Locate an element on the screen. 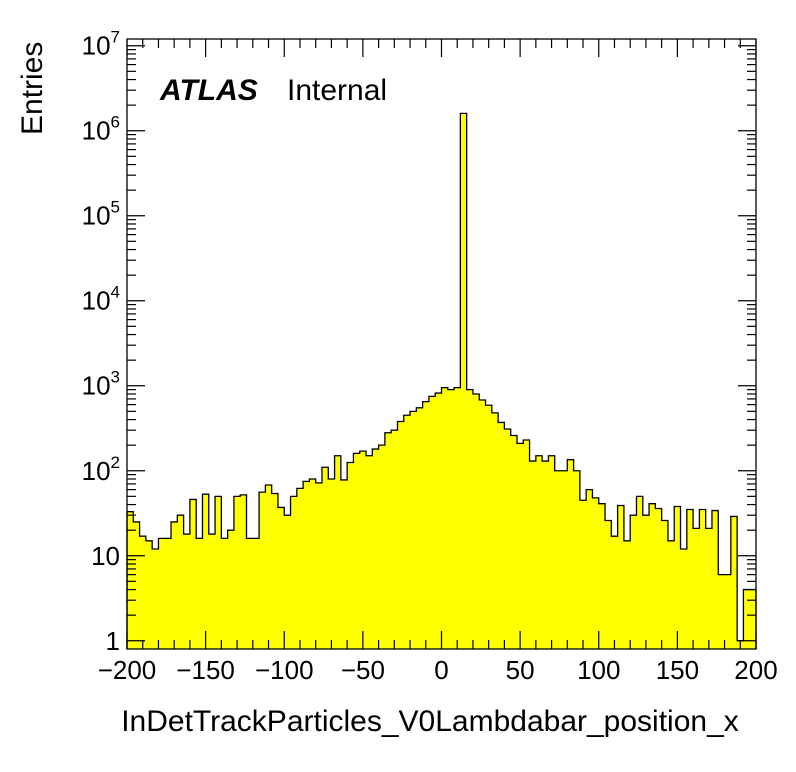  y-tick-label: 10³ is located at coordinates (101, 384).